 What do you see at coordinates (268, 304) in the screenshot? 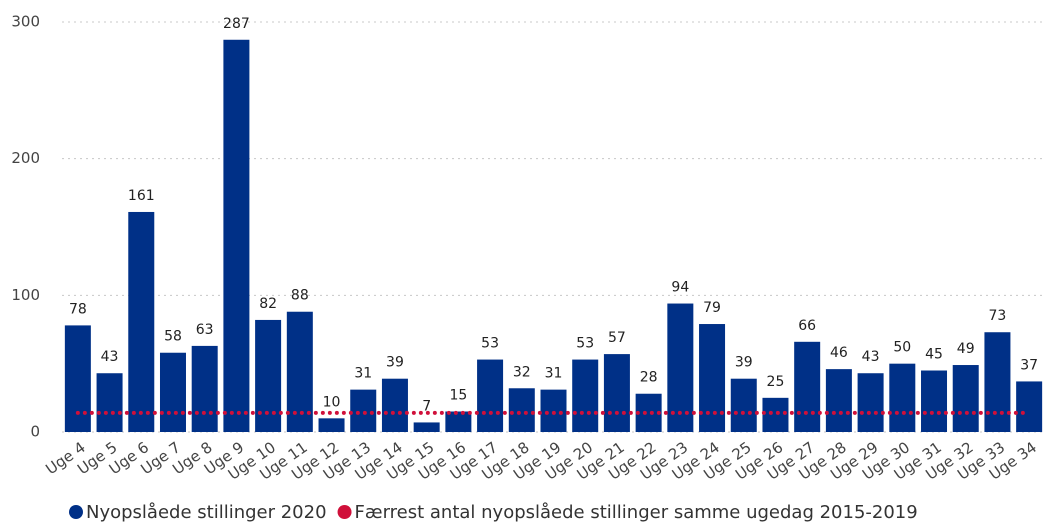
I see `data-label: 82` at bounding box center [268, 304].